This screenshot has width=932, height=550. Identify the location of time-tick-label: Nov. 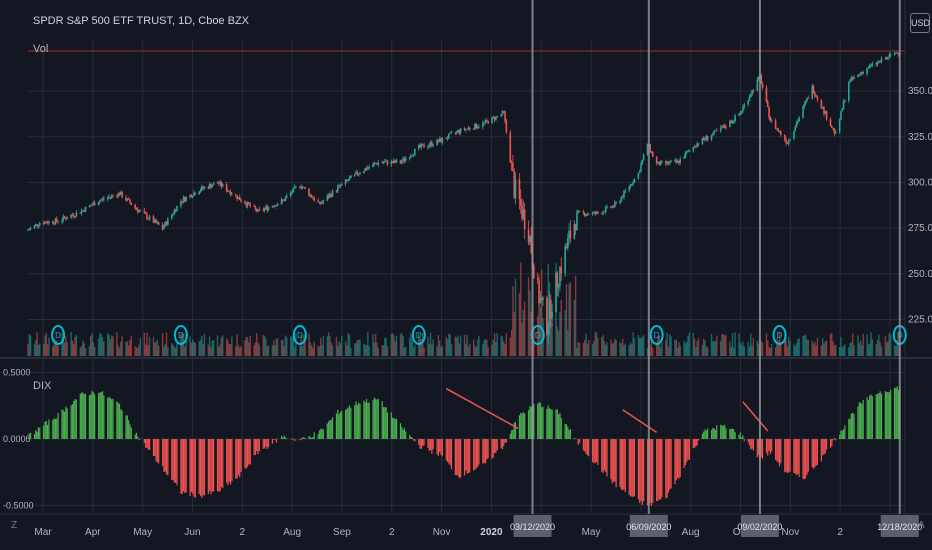
(442, 532).